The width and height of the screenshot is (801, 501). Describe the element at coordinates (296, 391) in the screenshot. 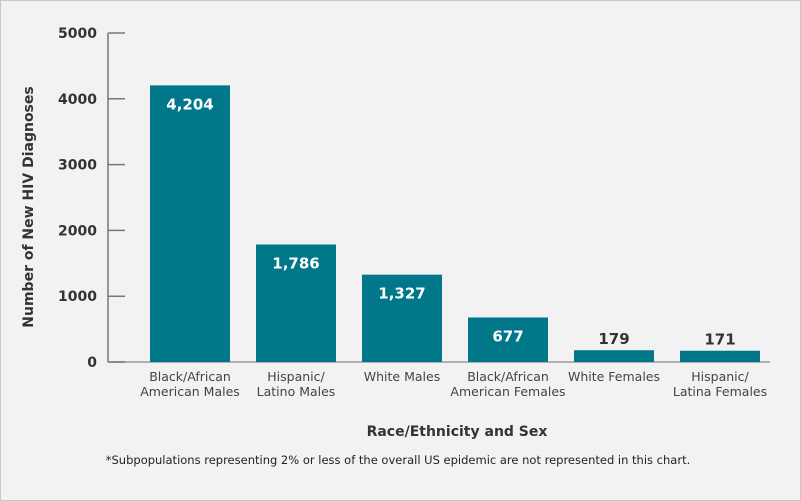

I see `x-tick-label: Latino Males` at that location.